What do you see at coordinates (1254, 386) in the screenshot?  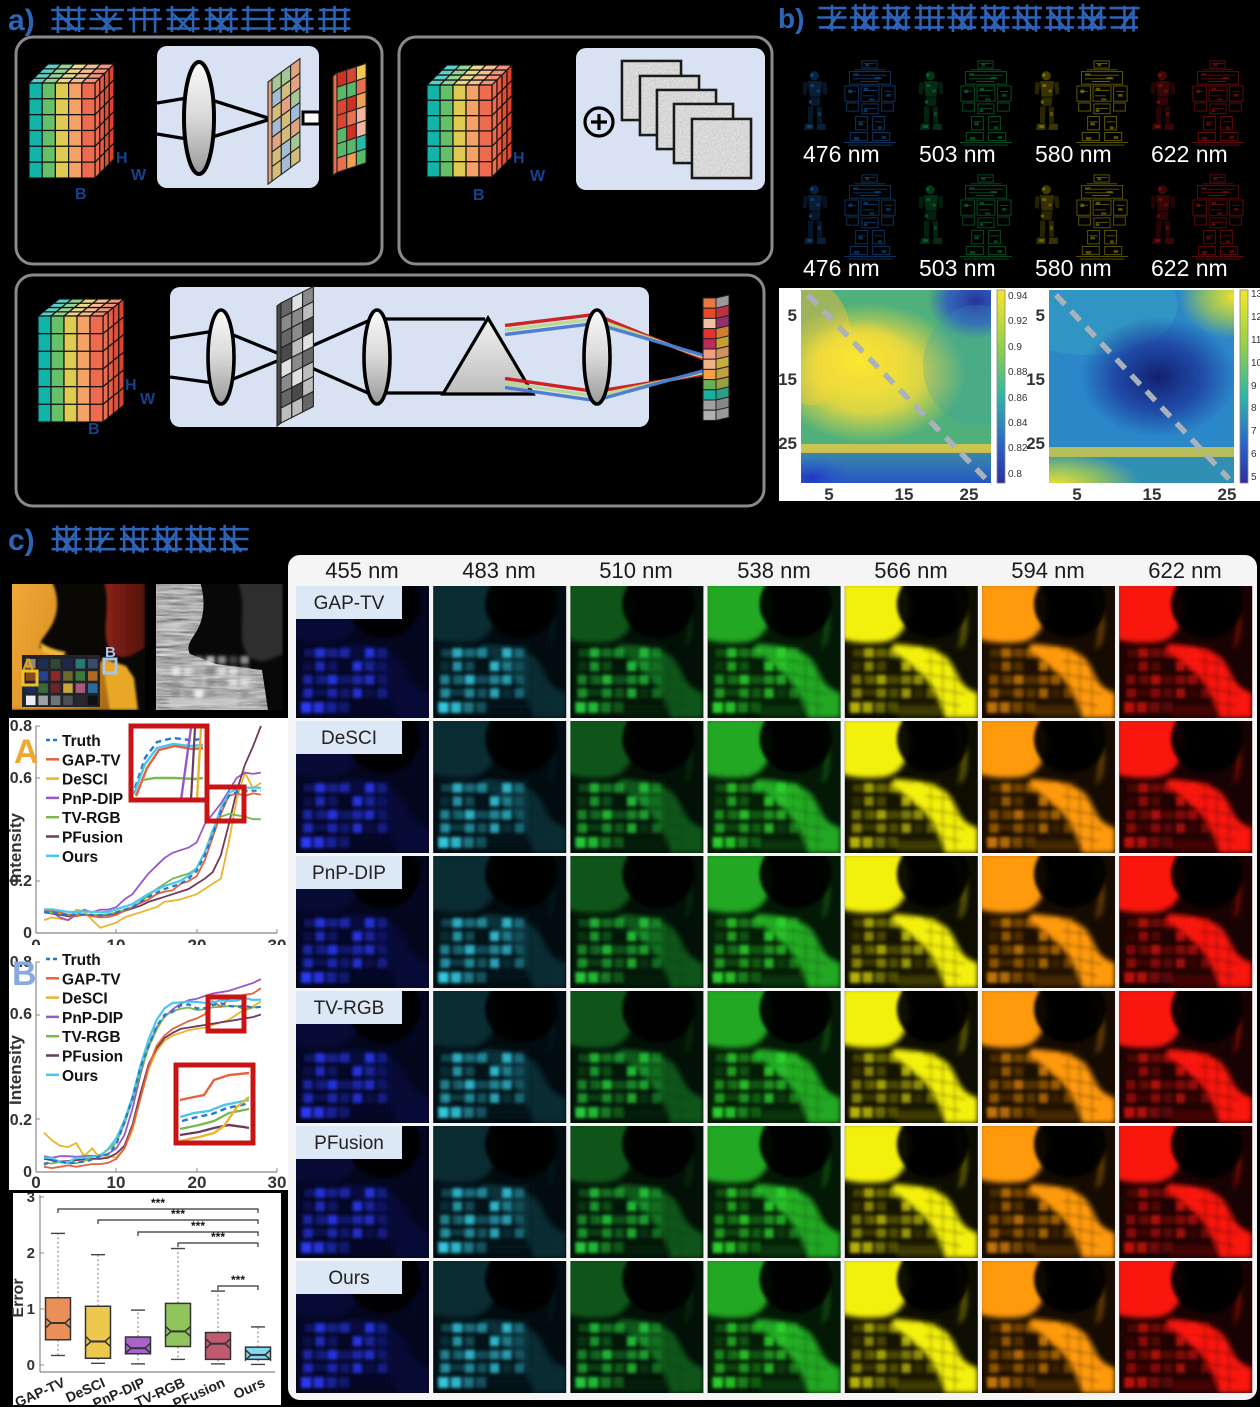 I see `svg-text: 9` at bounding box center [1254, 386].